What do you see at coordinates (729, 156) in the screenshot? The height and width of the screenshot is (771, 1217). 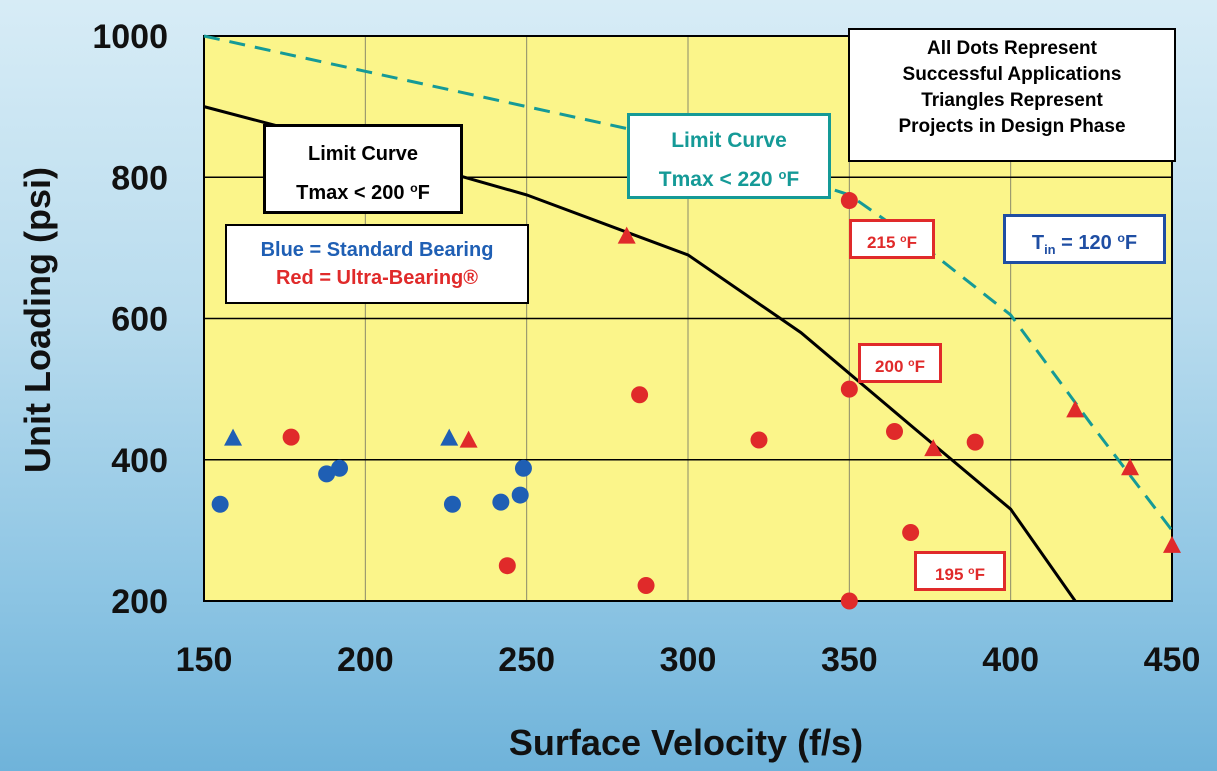 I see `limit-curve-220-box: Limit Curve Tmax < 220 oF` at bounding box center [729, 156].